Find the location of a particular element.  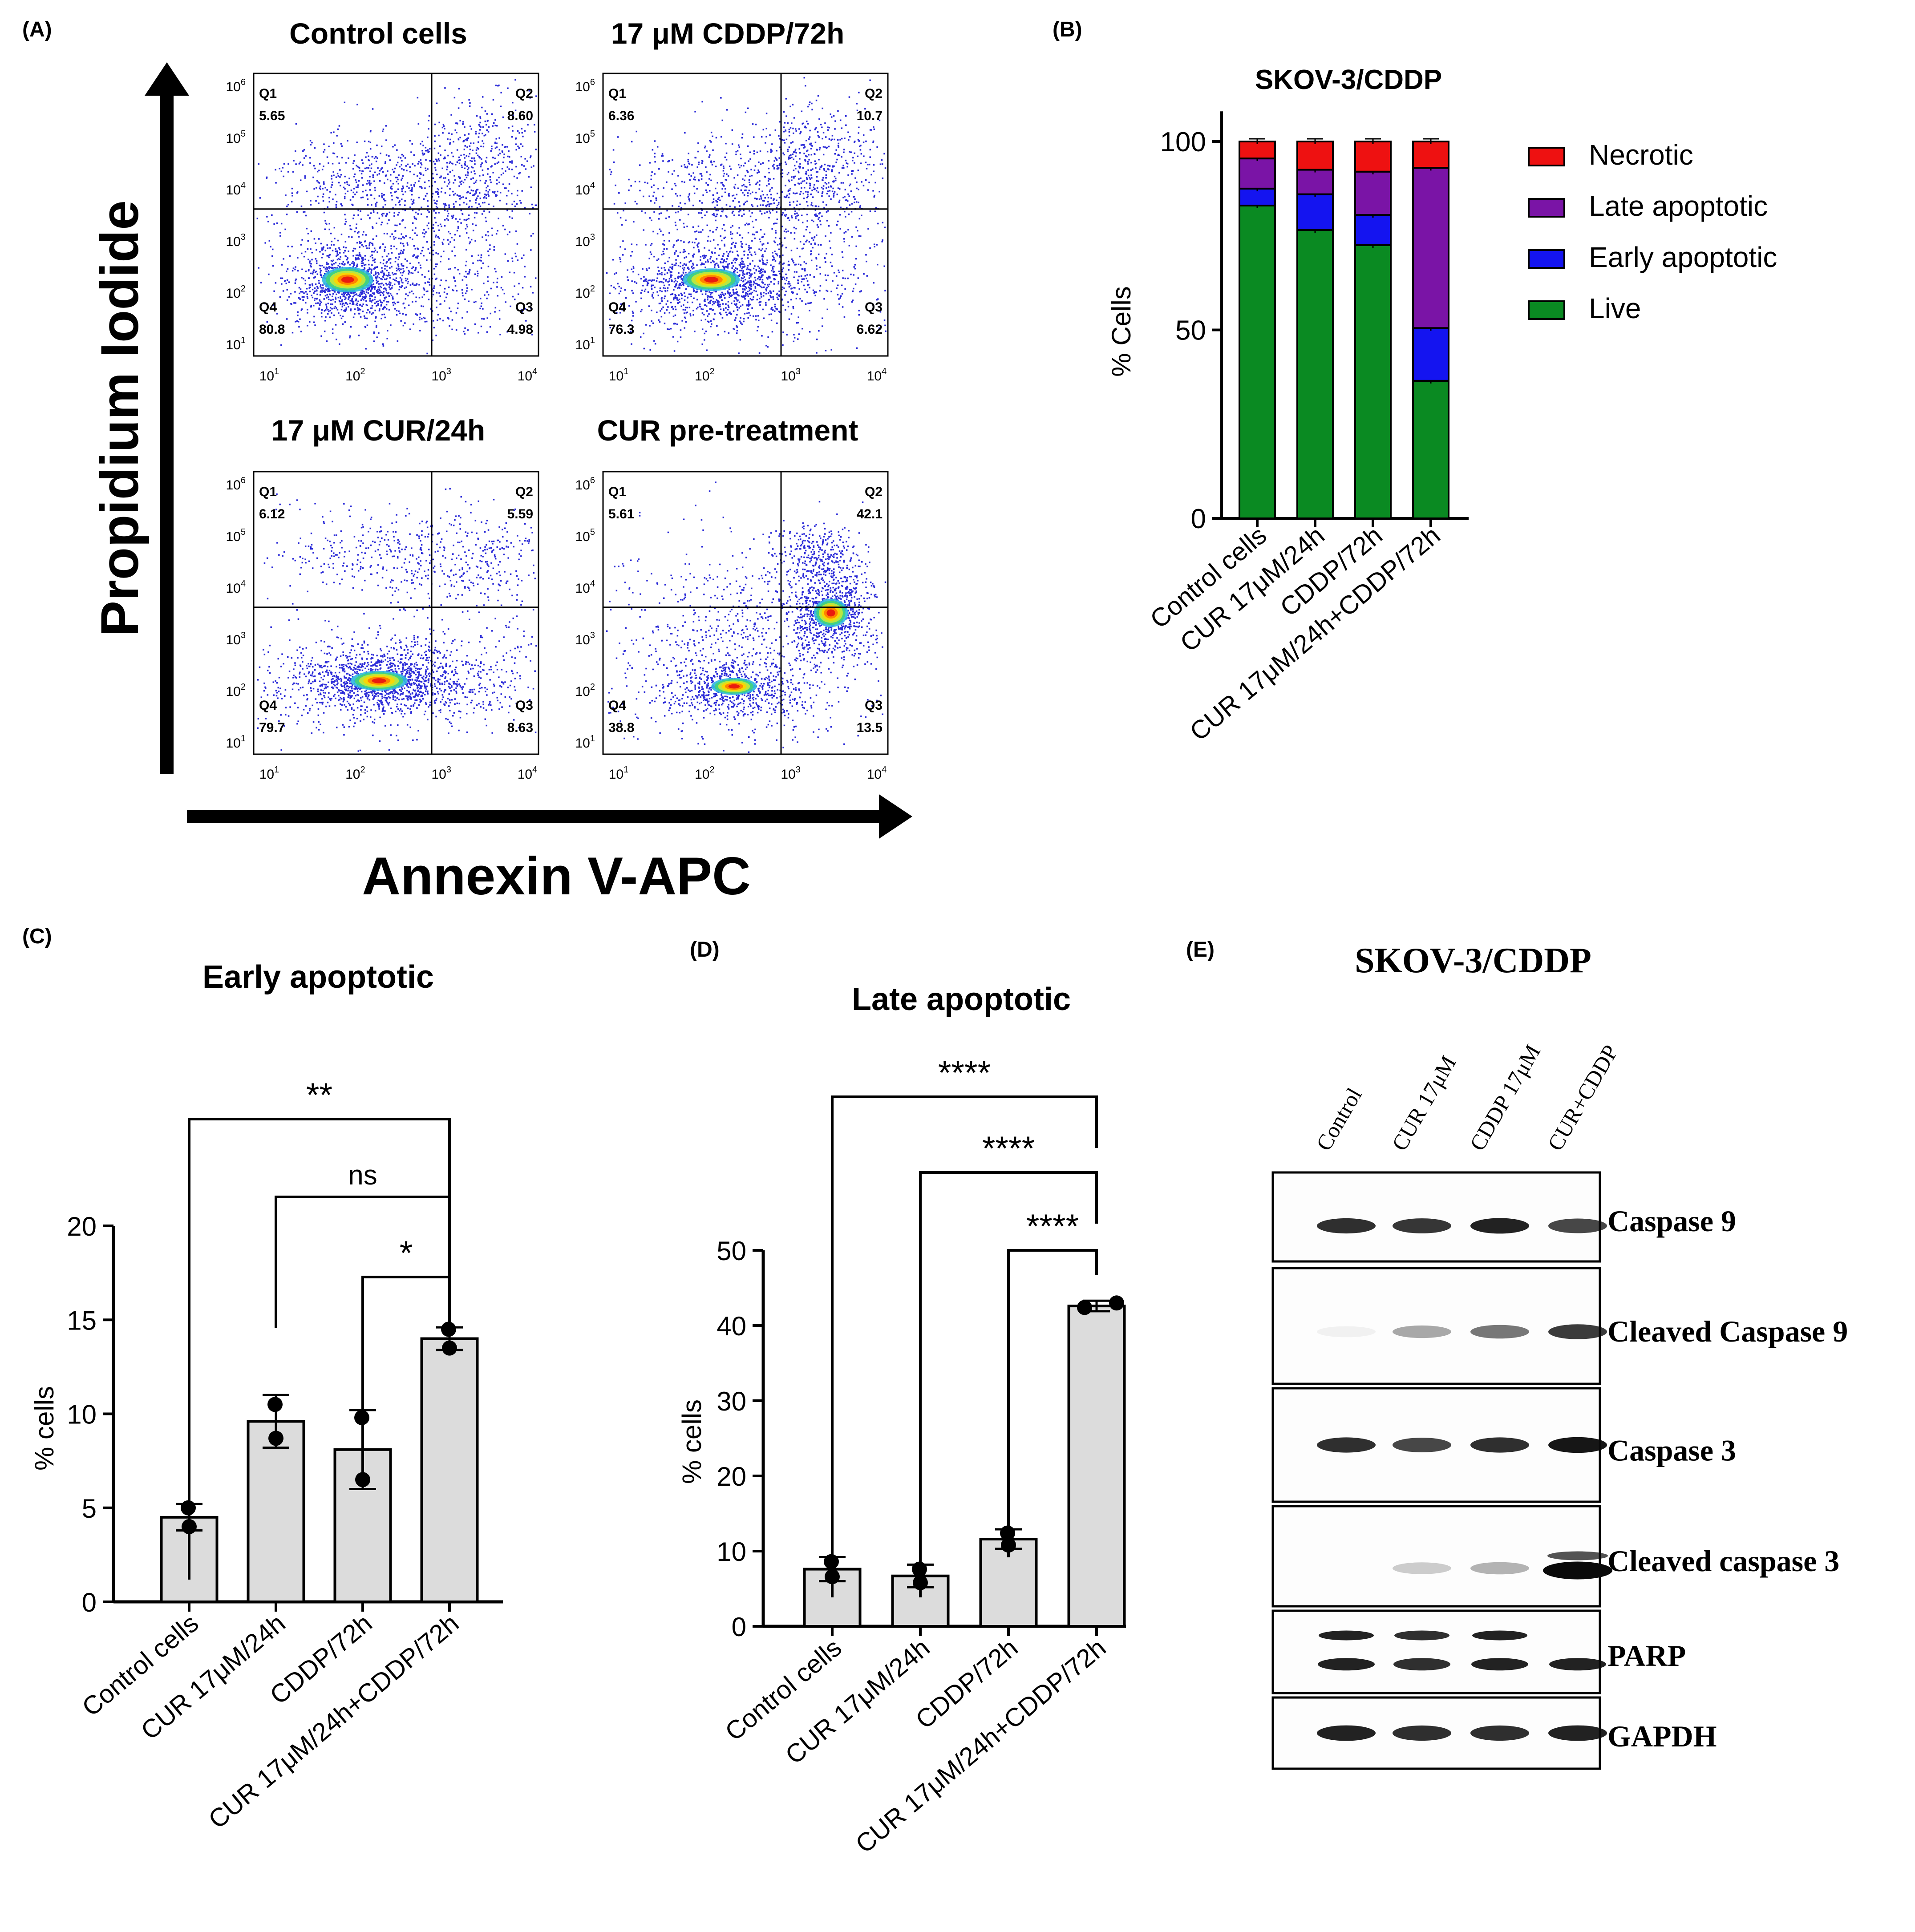

quadrant-percent: 13.5 is located at coordinates (870, 727).